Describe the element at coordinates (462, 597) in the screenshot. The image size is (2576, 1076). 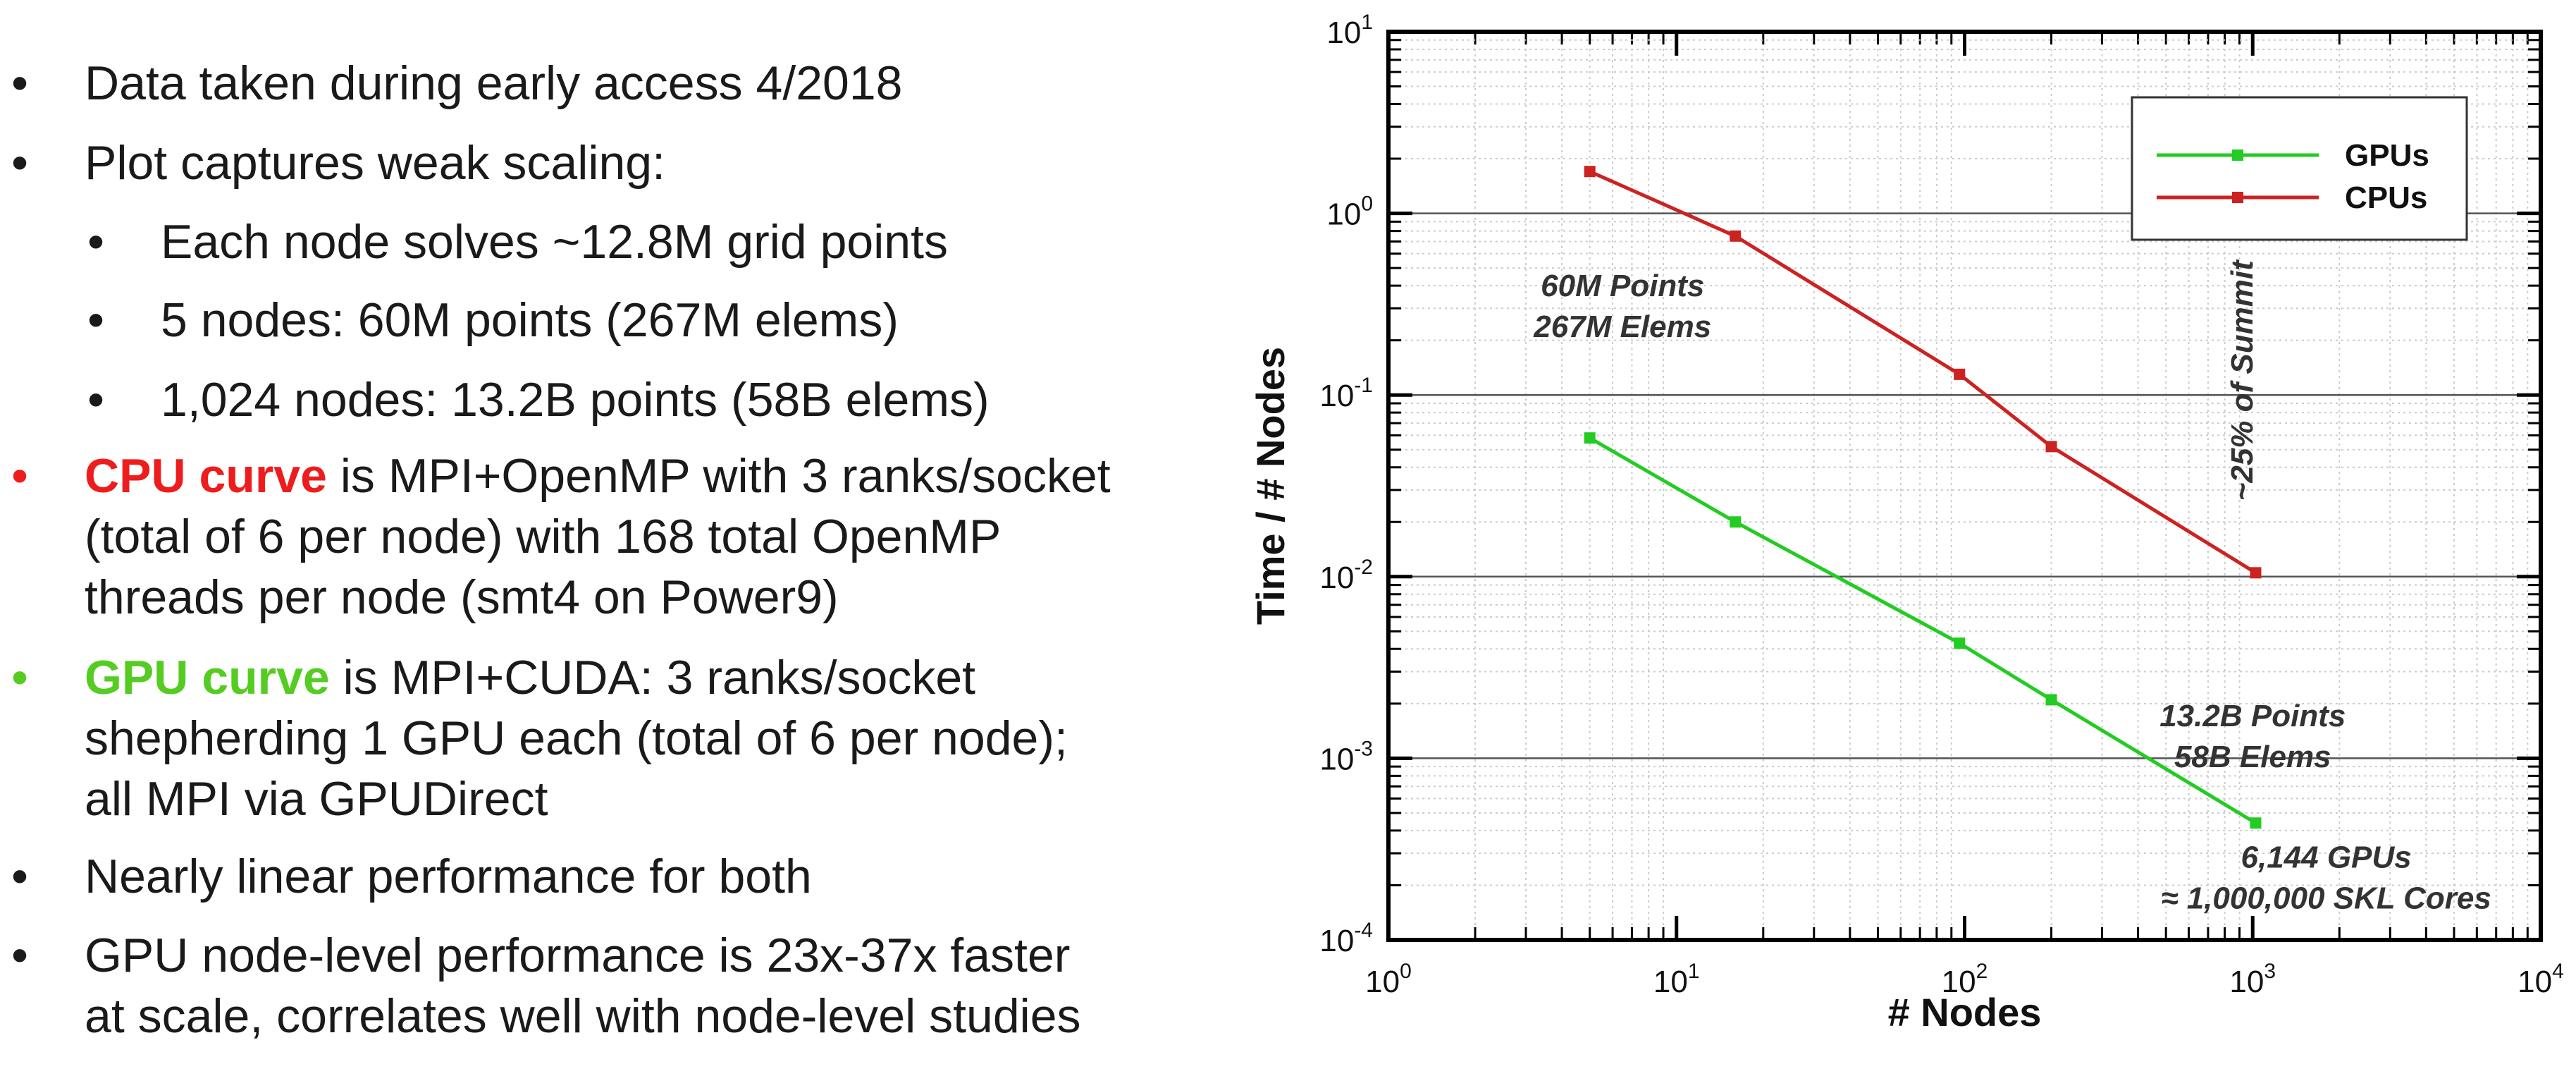
I see `bullet-line-text: threads per node (smt4 on Power9)` at that location.